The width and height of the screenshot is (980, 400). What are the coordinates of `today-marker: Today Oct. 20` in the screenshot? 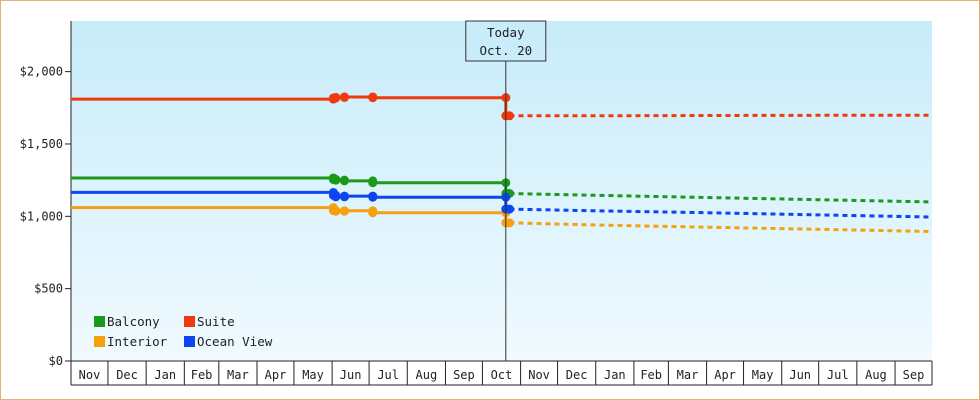 It's located at (506, 190).